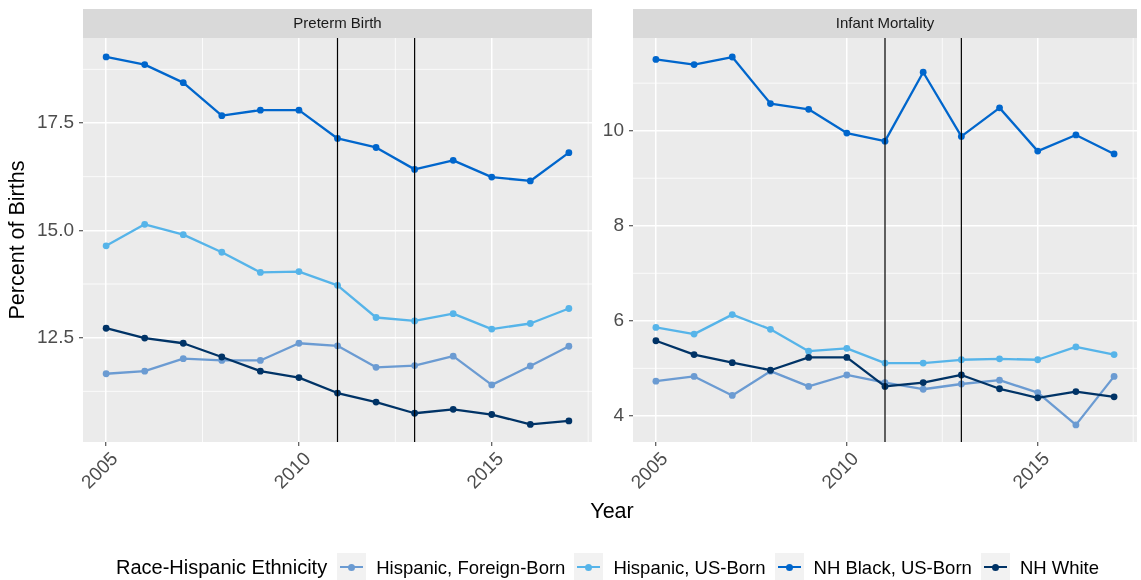 Image resolution: width=1141 pixels, height=580 pixels. What do you see at coordinates (689, 567) in the screenshot?
I see `legend-label: Hispanic, US-Born` at bounding box center [689, 567].